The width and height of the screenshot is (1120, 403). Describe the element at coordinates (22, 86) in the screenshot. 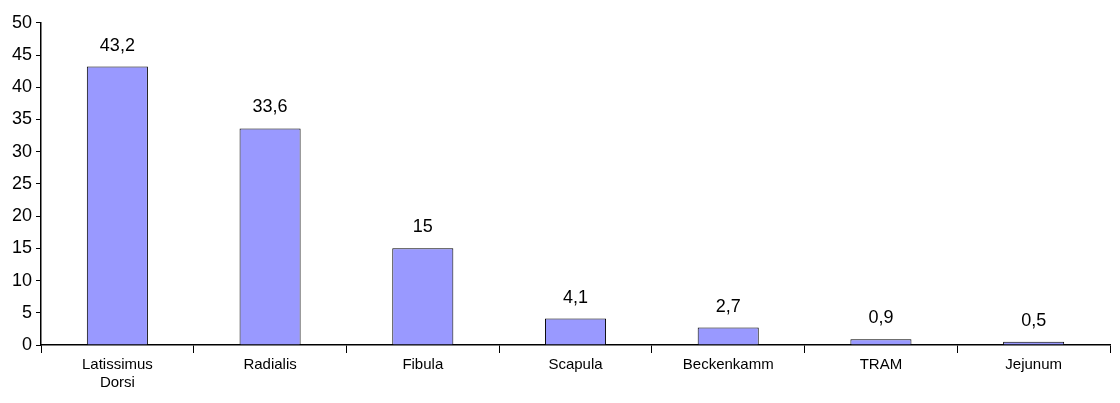

I see `y-tick-label: 40` at that location.